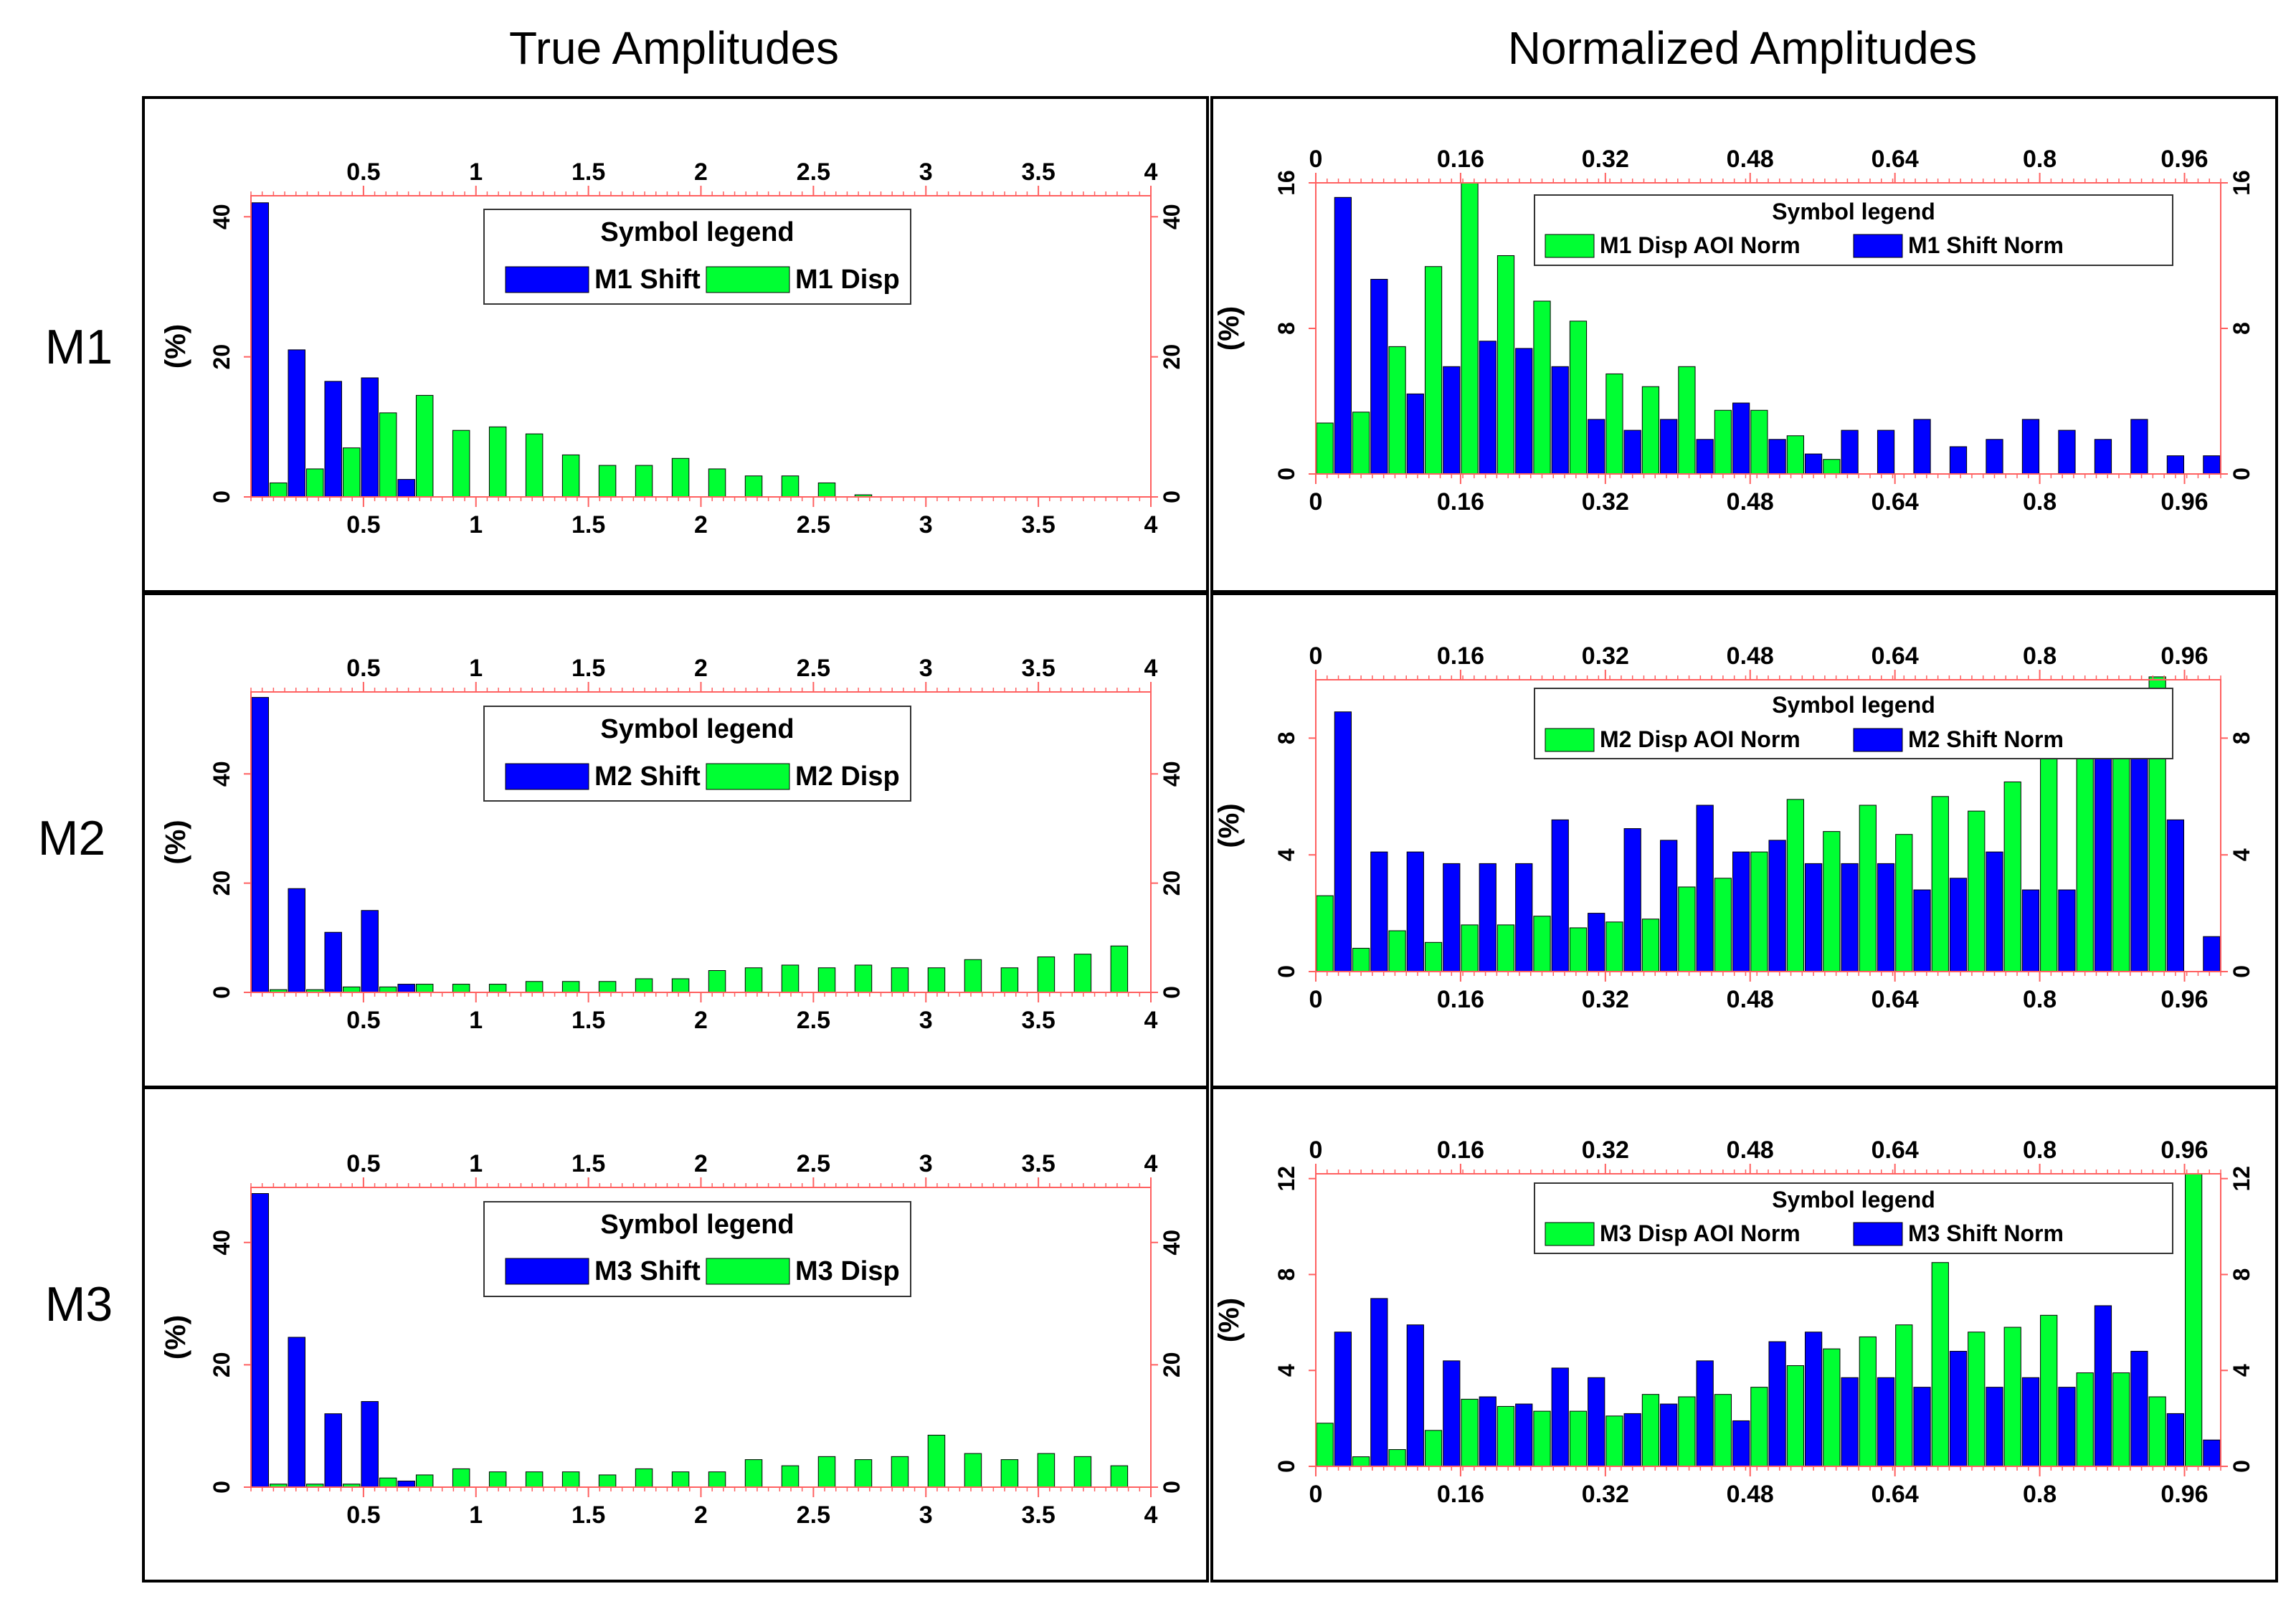  I want to click on true-m2-bar-s1-b3, so click(388, 989).